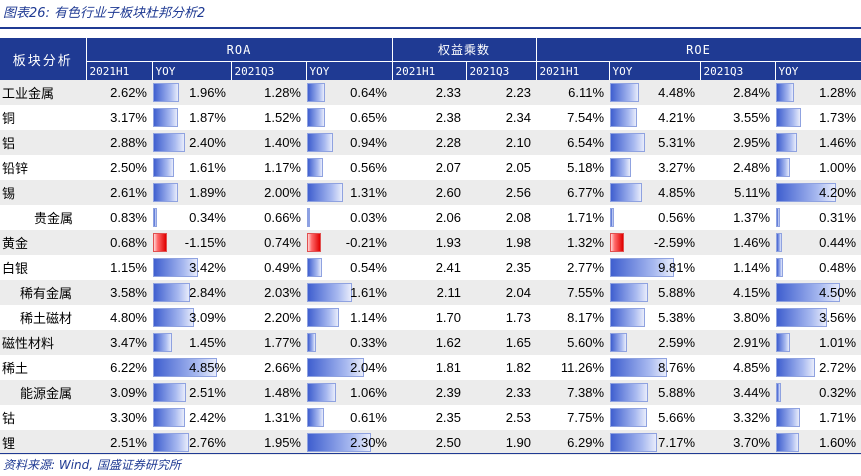 Image resolution: width=861 pixels, height=476 pixels. Describe the element at coordinates (349, 442) in the screenshot. I see `cell-roa-yoy2: 2.30%` at that location.